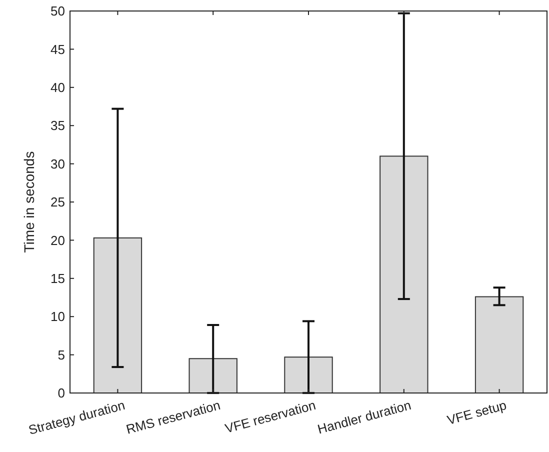 The image size is (549, 452). What do you see at coordinates (57, 87) in the screenshot?
I see `y-tick-label: 40` at bounding box center [57, 87].